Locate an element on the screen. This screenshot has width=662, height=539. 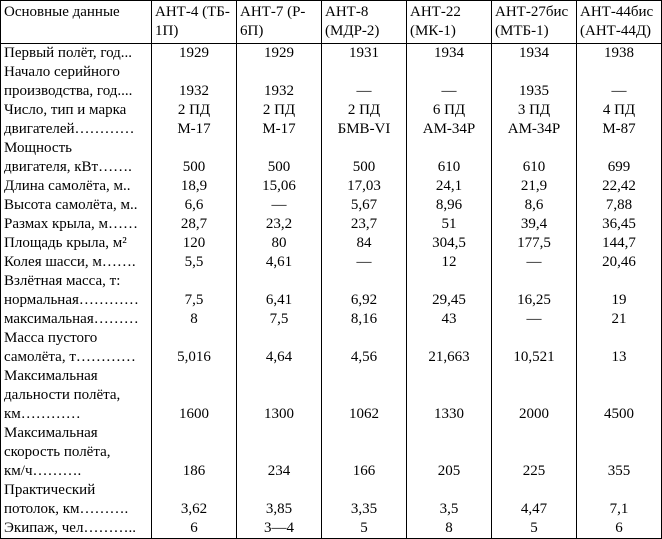
cell-value: 43 is located at coordinates (449, 319).